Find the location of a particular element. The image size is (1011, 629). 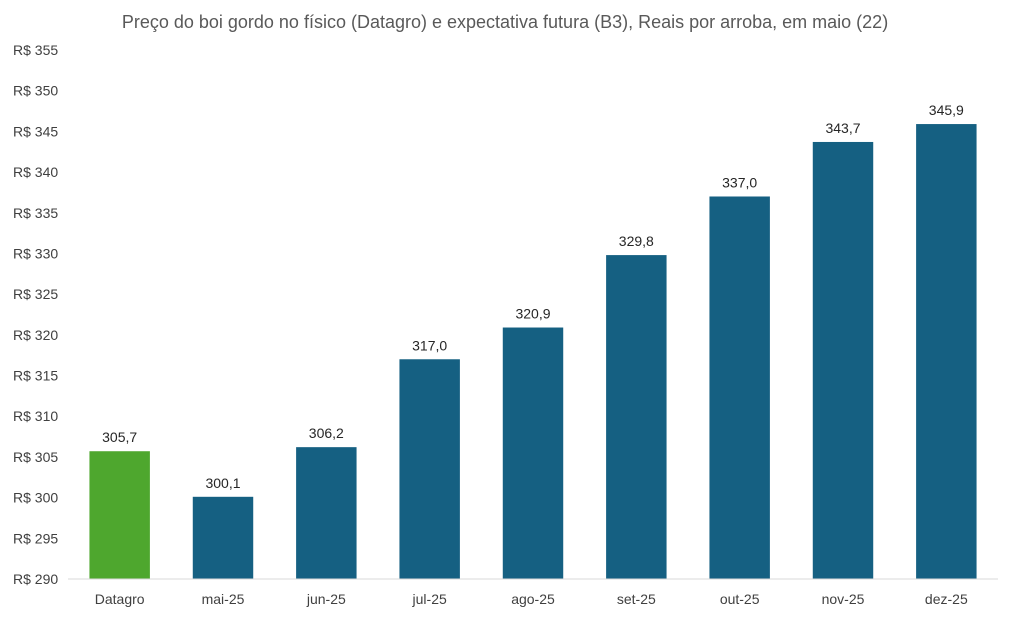

data-label: 305,7 is located at coordinates (119, 437).